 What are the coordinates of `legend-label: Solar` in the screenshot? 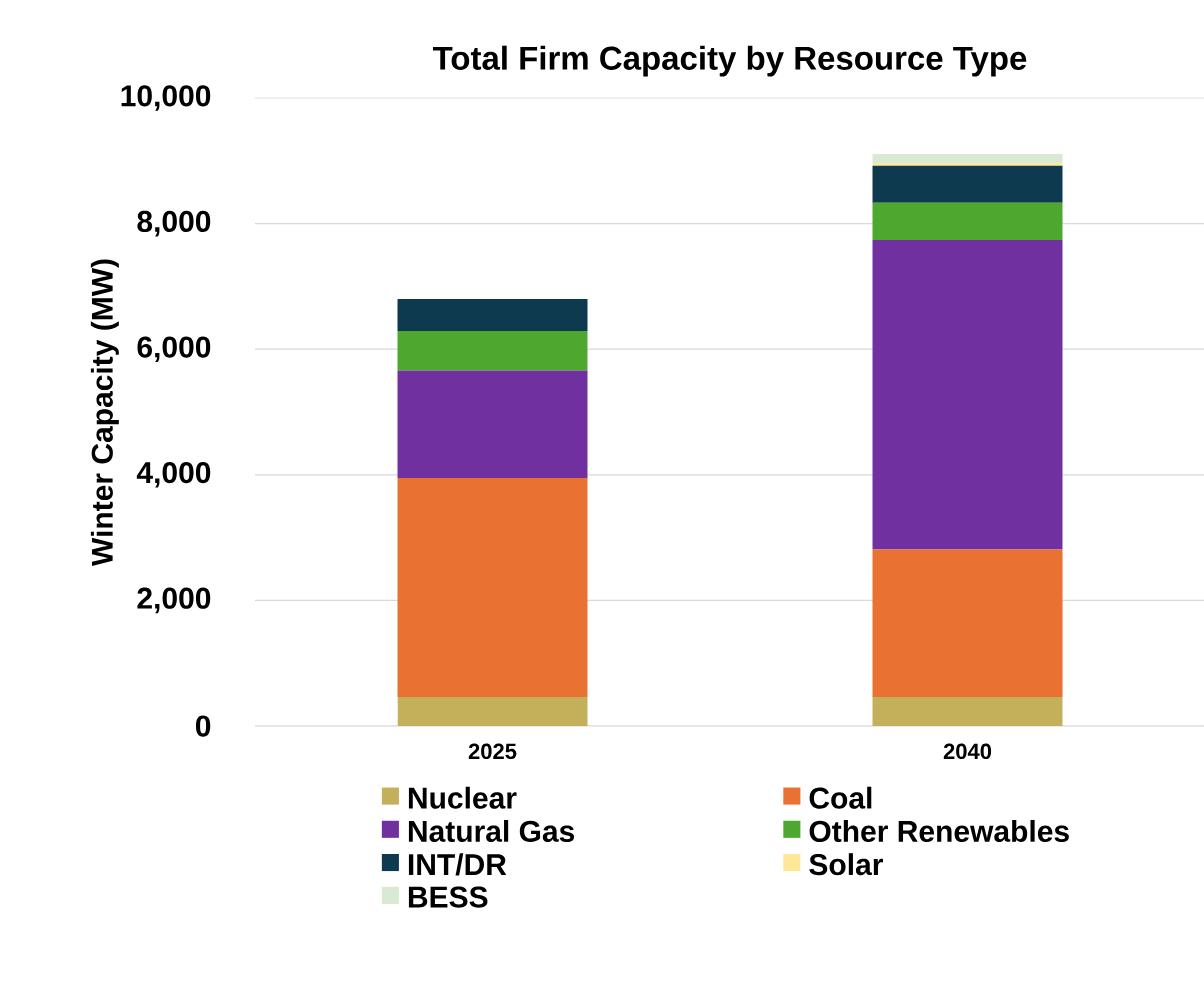 It's located at (846, 864).